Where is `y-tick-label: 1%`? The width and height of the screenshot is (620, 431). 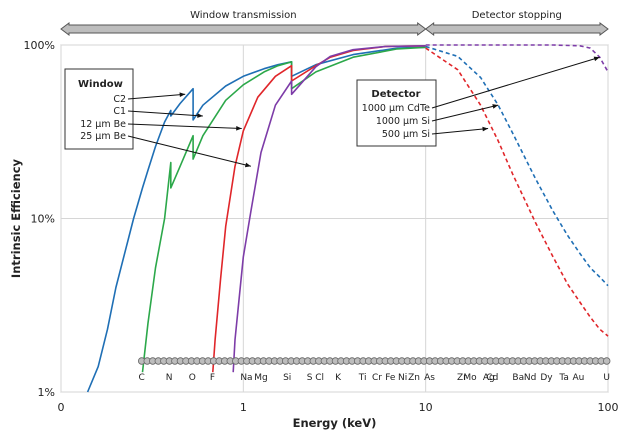 y-tick-label: 1% is located at coordinates (46, 392).